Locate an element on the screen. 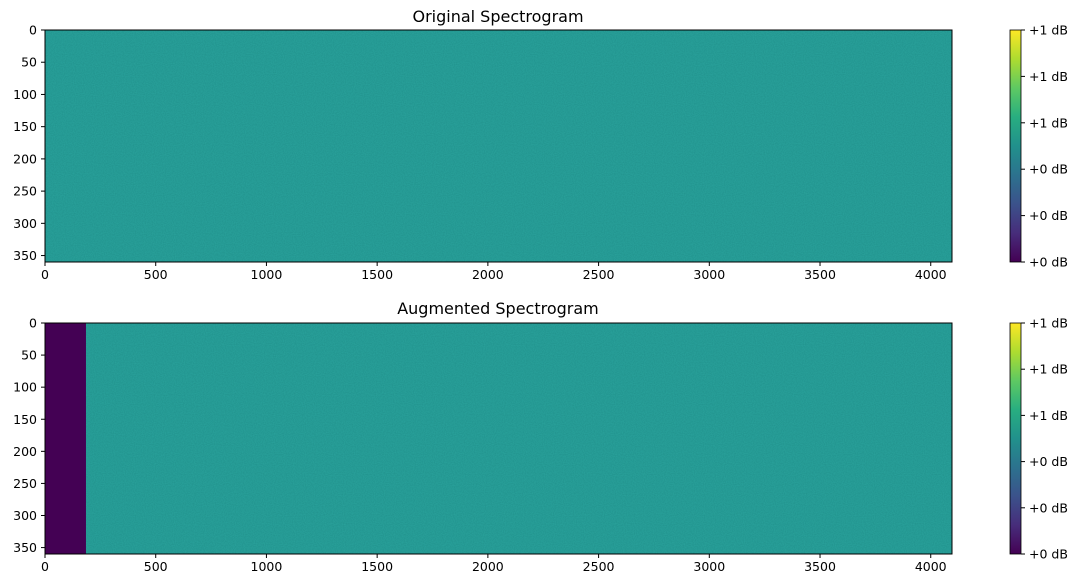 The height and width of the screenshot is (584, 1081). masked-region is located at coordinates (65, 438).